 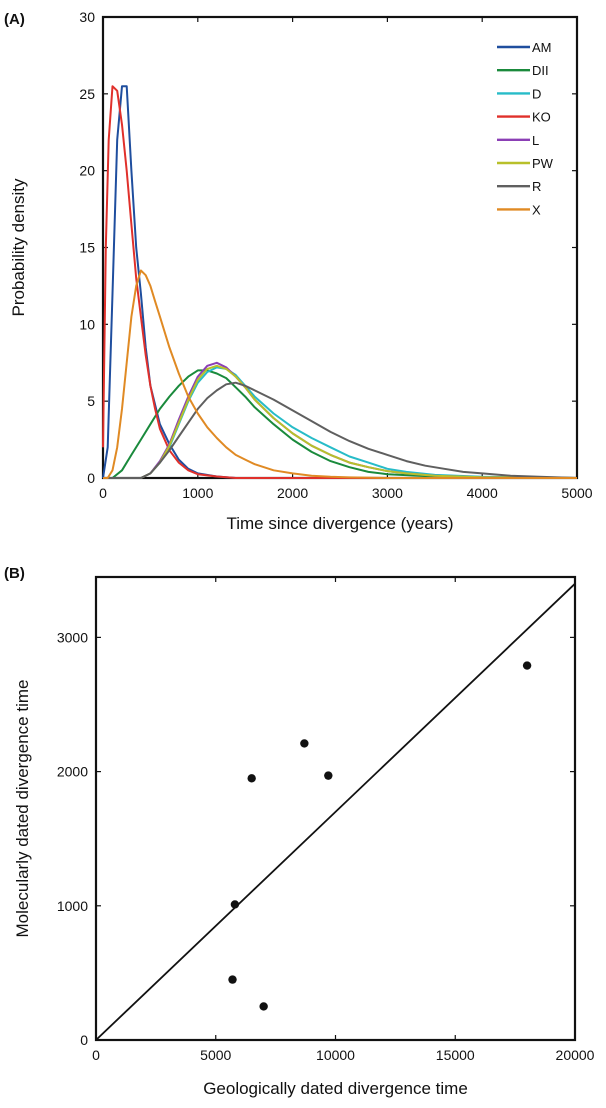 What do you see at coordinates (335, 1088) in the screenshot?
I see `x-axis-title: Geologically dated divergence time` at bounding box center [335, 1088].